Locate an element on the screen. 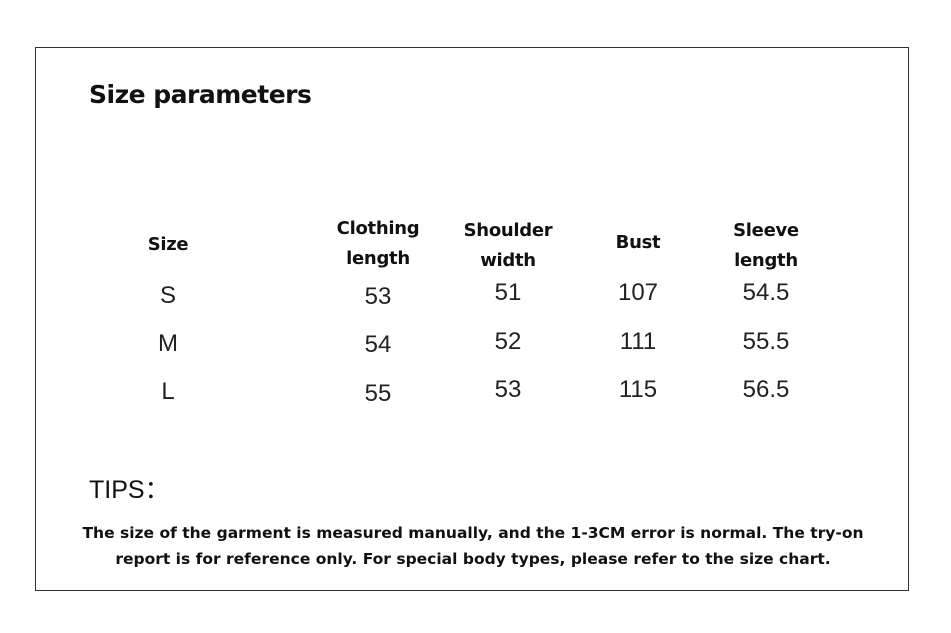 The width and height of the screenshot is (951, 633). measurement-cell: 115 is located at coordinates (638, 389).